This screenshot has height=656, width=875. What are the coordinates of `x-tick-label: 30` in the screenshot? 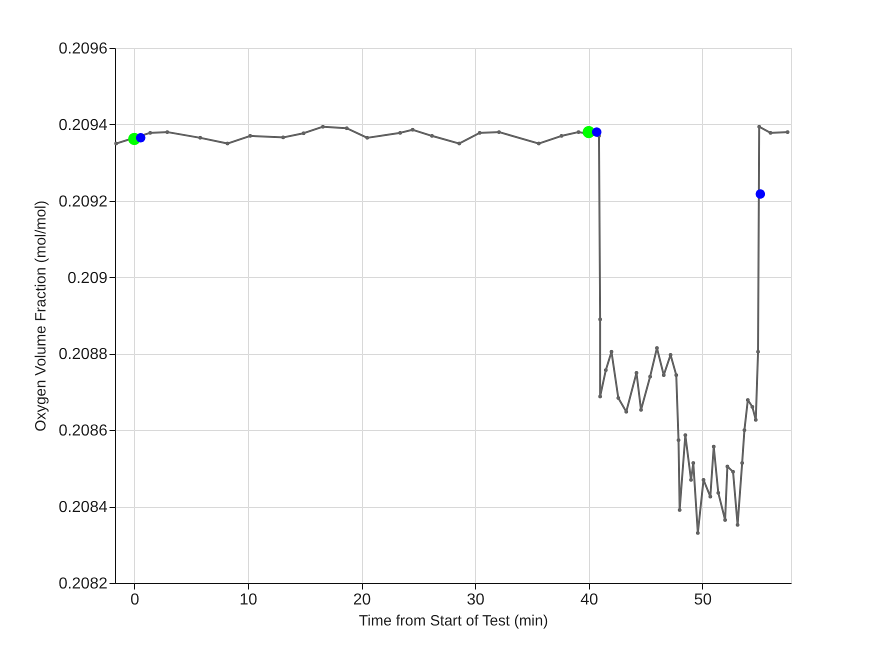 It's located at (475, 600).